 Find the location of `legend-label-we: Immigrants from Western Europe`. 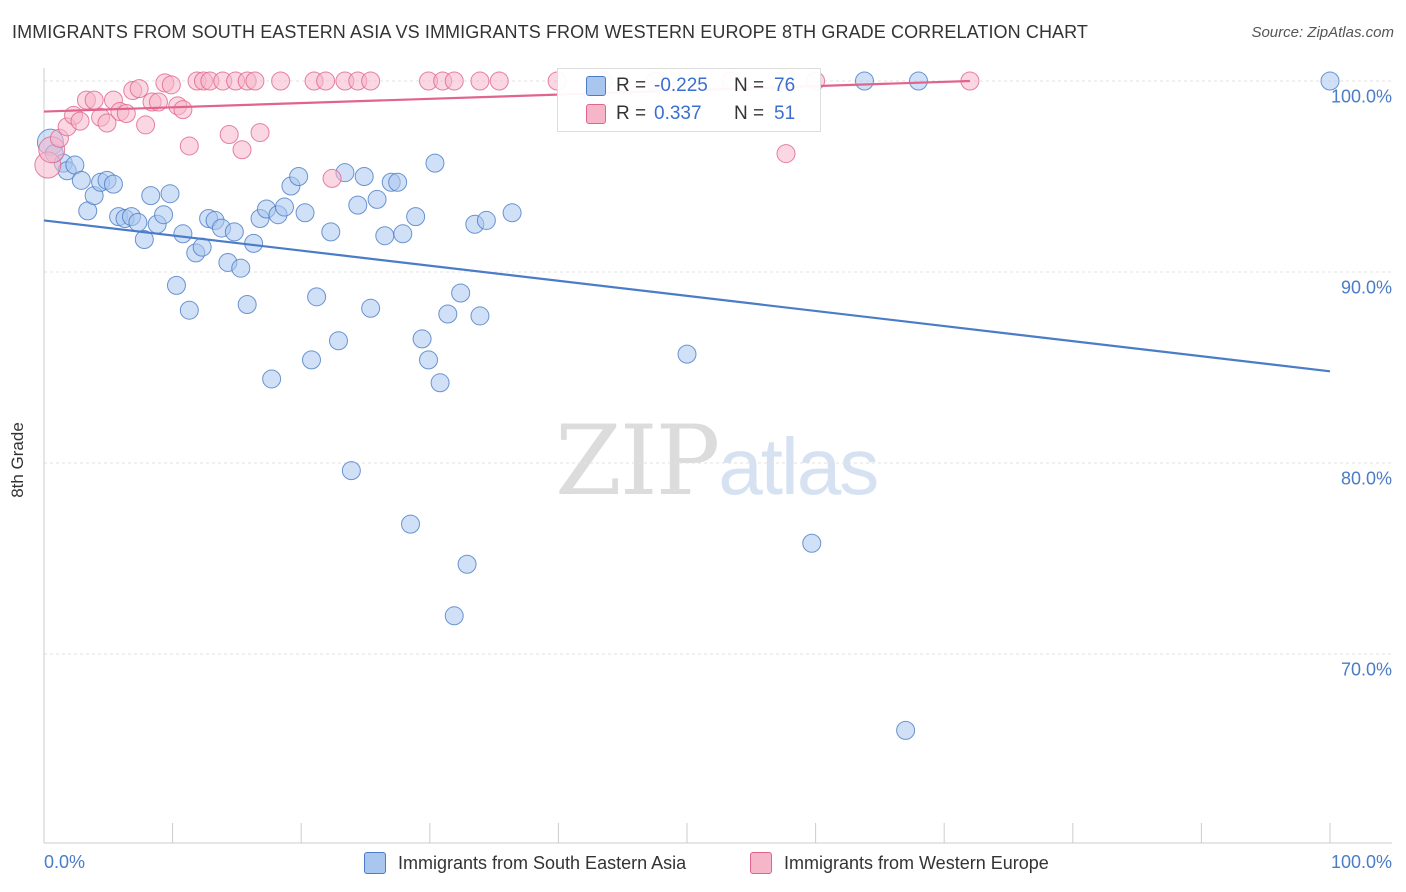

legend-label-we: Immigrants from Western Europe is located at coordinates (916, 862).